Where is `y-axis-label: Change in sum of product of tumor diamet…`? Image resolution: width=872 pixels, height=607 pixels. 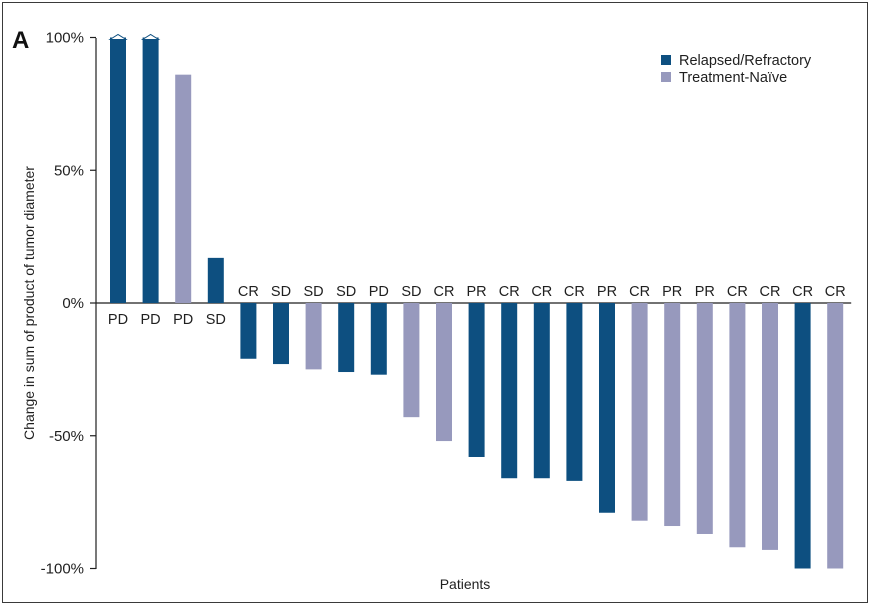
y-axis-label: Change in sum of product of tumor diamet… is located at coordinates (29, 303).